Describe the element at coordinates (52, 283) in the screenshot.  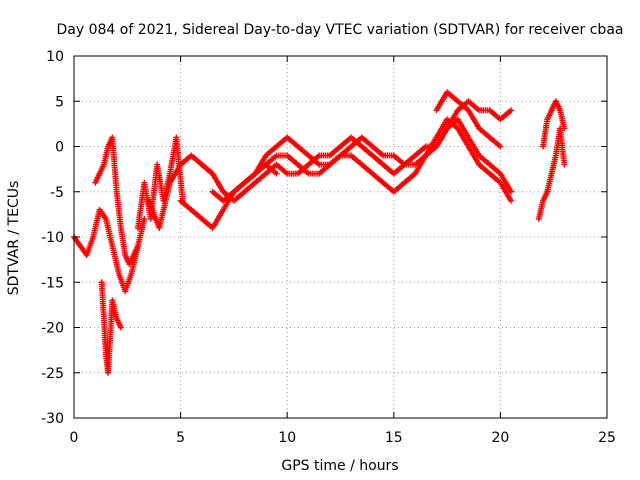
I see `y-tick-label: -15` at that location.